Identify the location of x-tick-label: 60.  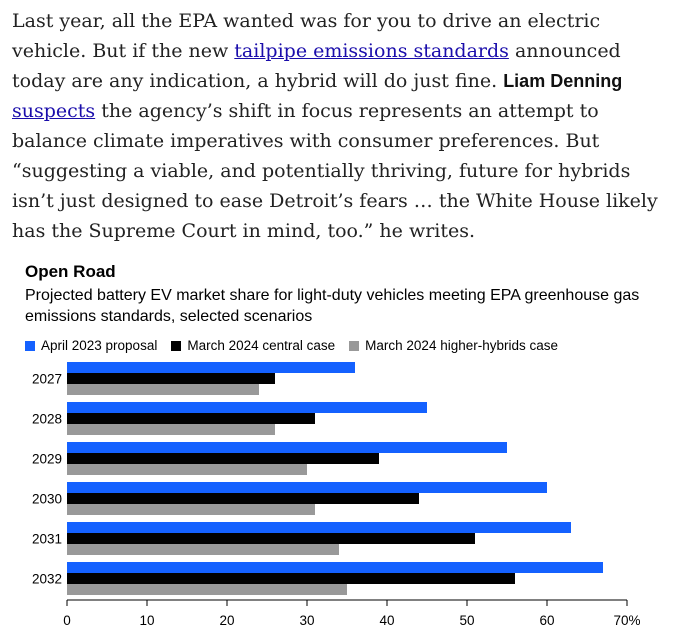
(546, 620).